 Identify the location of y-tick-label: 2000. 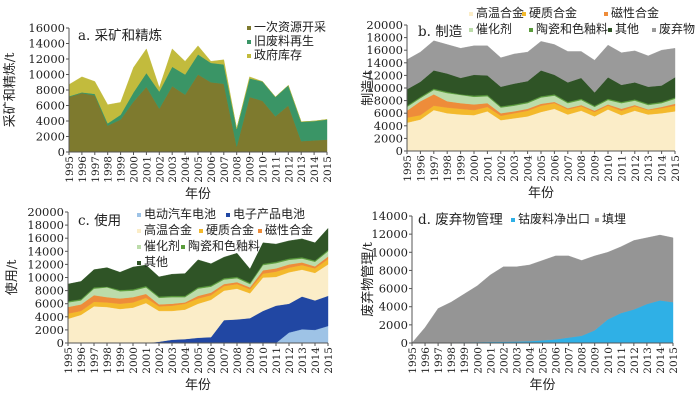
(50, 137).